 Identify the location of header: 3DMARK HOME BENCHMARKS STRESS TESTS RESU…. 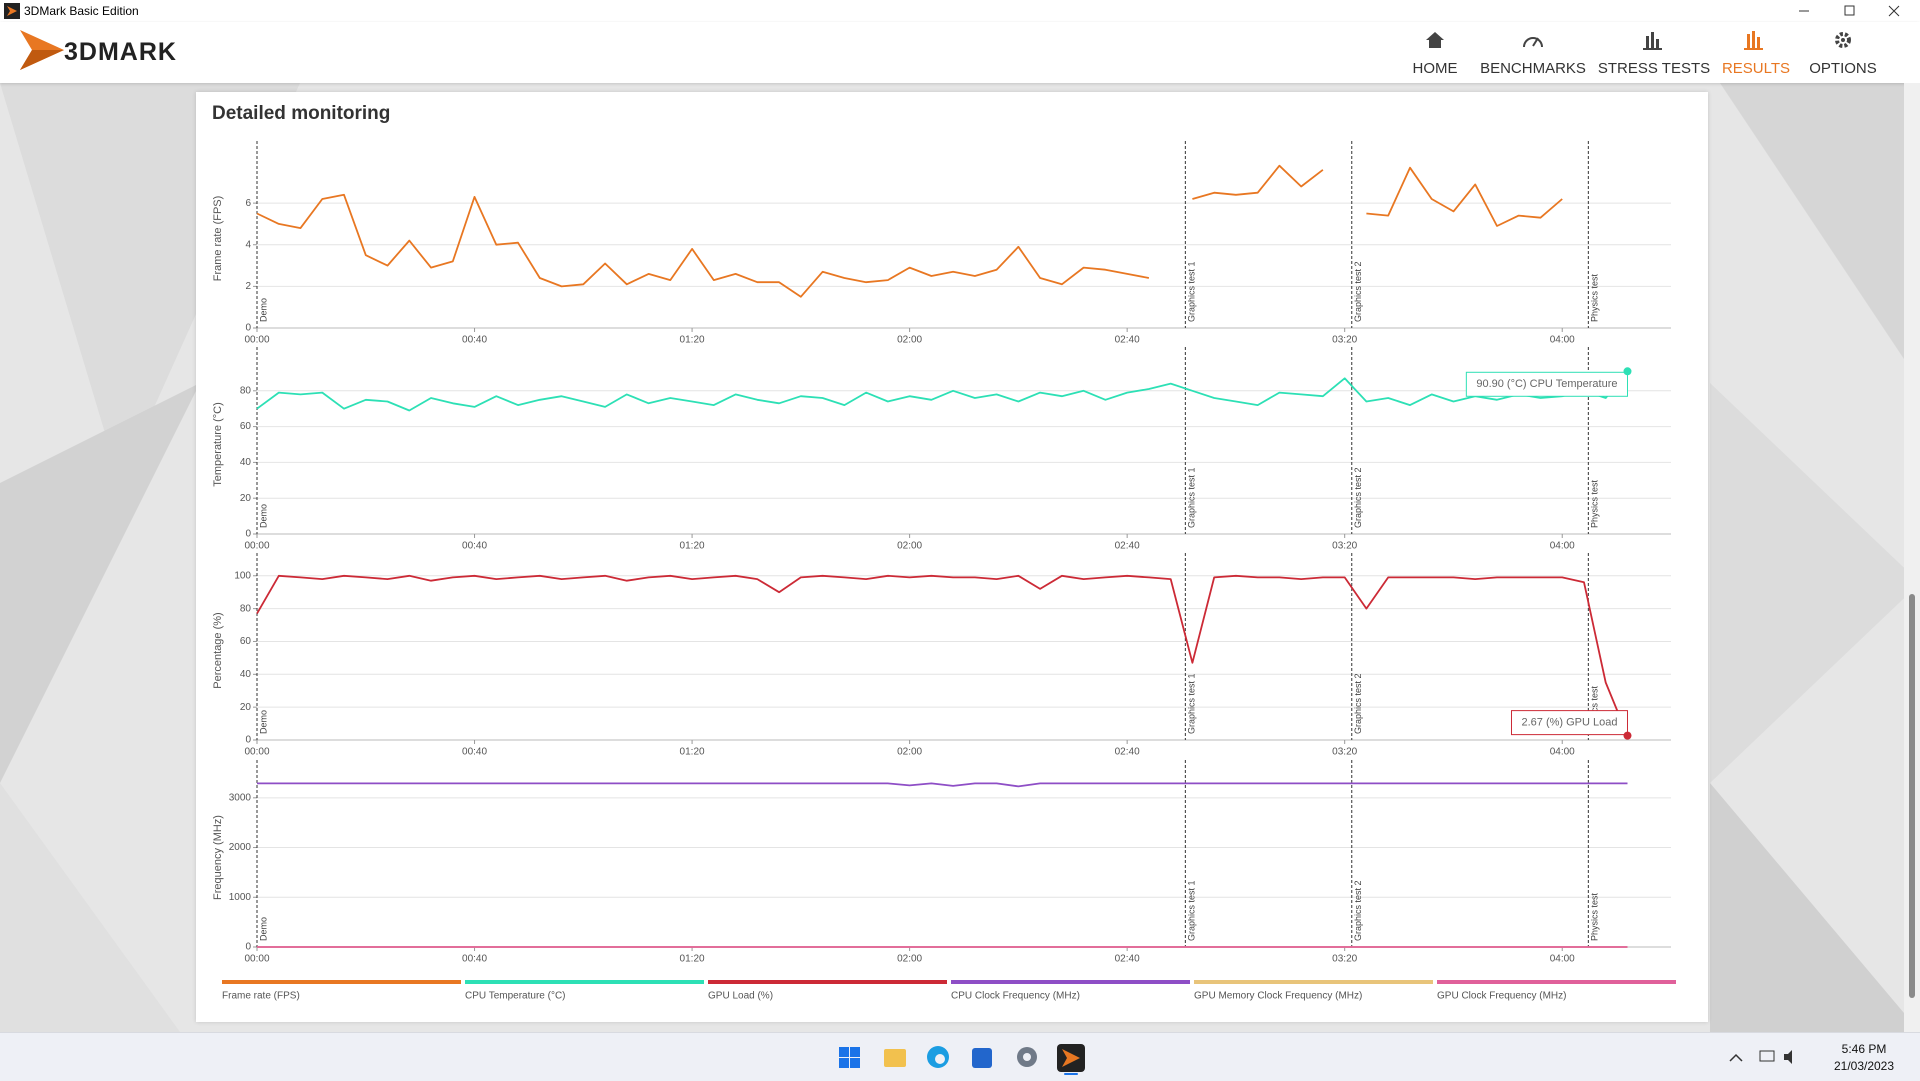
(960, 52).